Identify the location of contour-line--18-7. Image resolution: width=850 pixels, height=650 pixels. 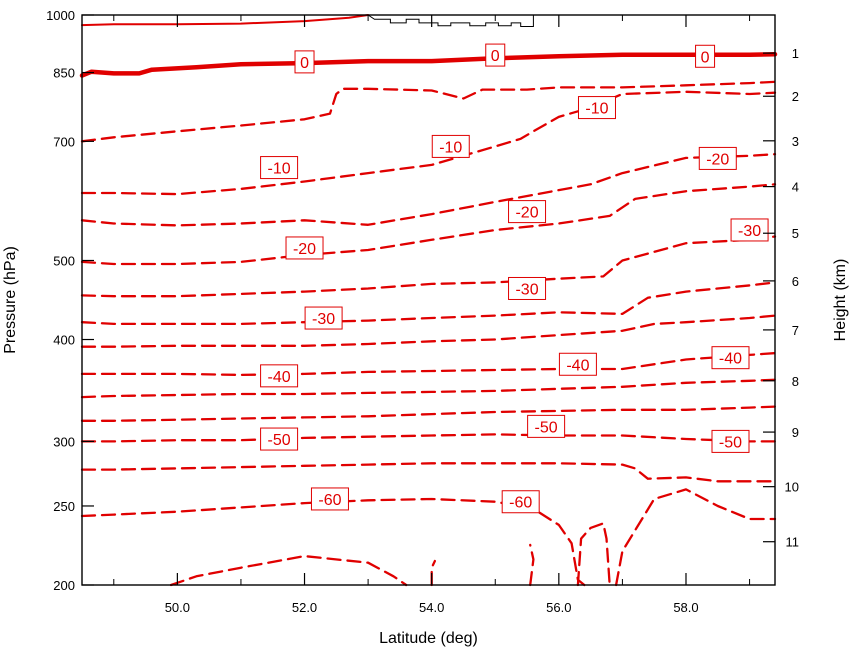
(428, 303).